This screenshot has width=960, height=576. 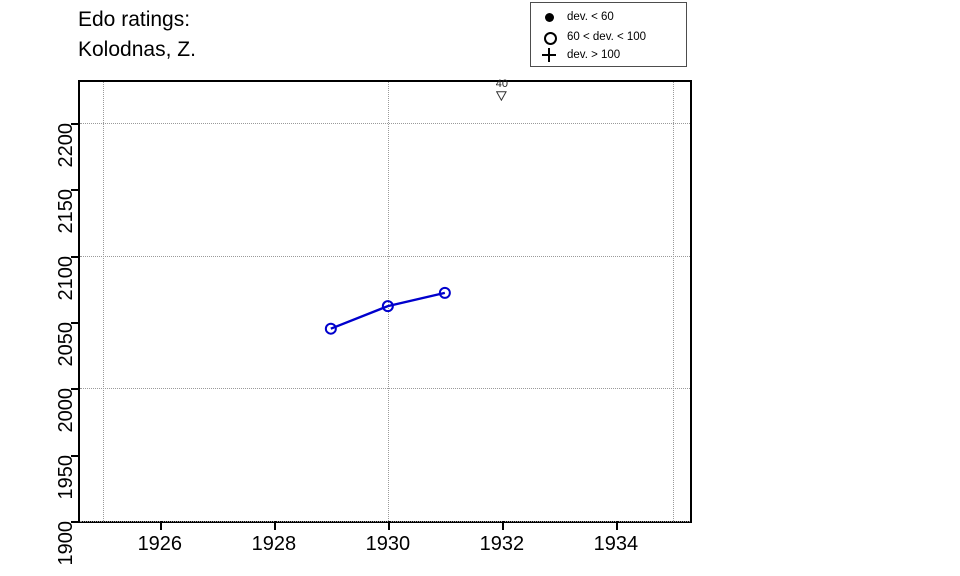 I want to click on open-circle-icon, so click(x=549, y=37).